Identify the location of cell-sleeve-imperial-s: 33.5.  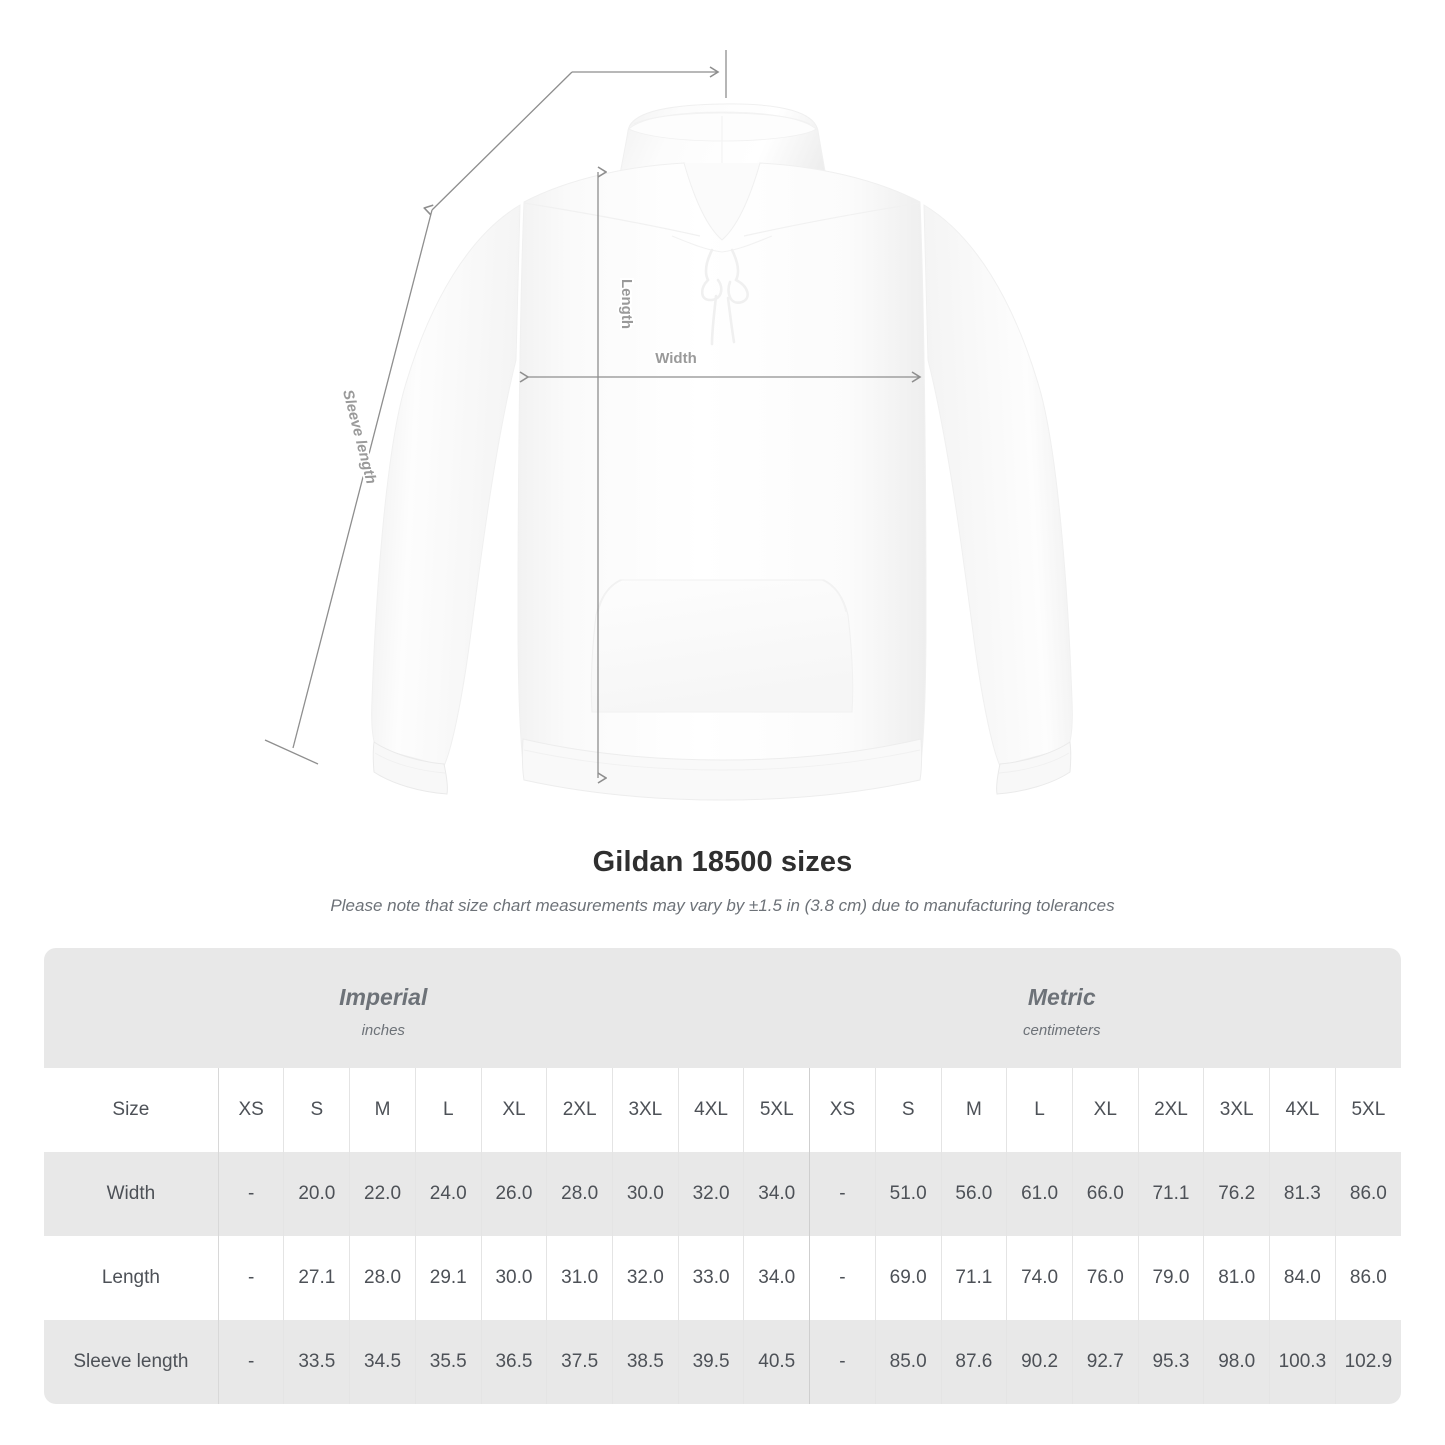
(317, 1362).